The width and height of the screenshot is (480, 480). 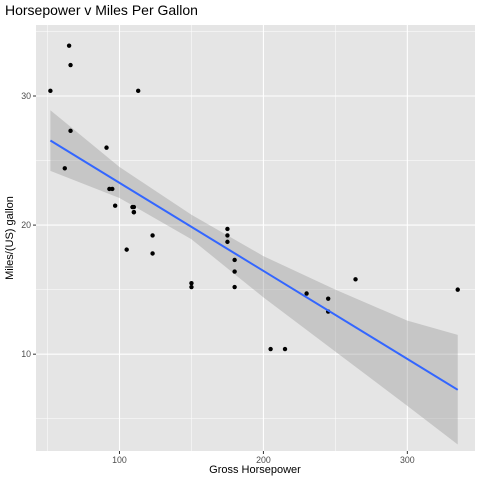 I want to click on y-axis-ticks: 10 20 30, so click(x=28, y=225).